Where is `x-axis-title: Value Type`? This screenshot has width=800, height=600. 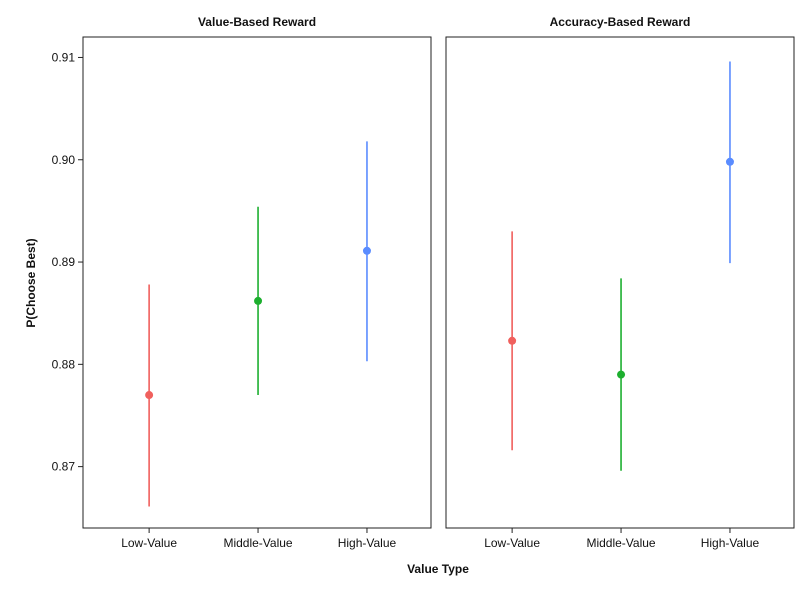
x-axis-title: Value Type is located at coordinates (438, 569).